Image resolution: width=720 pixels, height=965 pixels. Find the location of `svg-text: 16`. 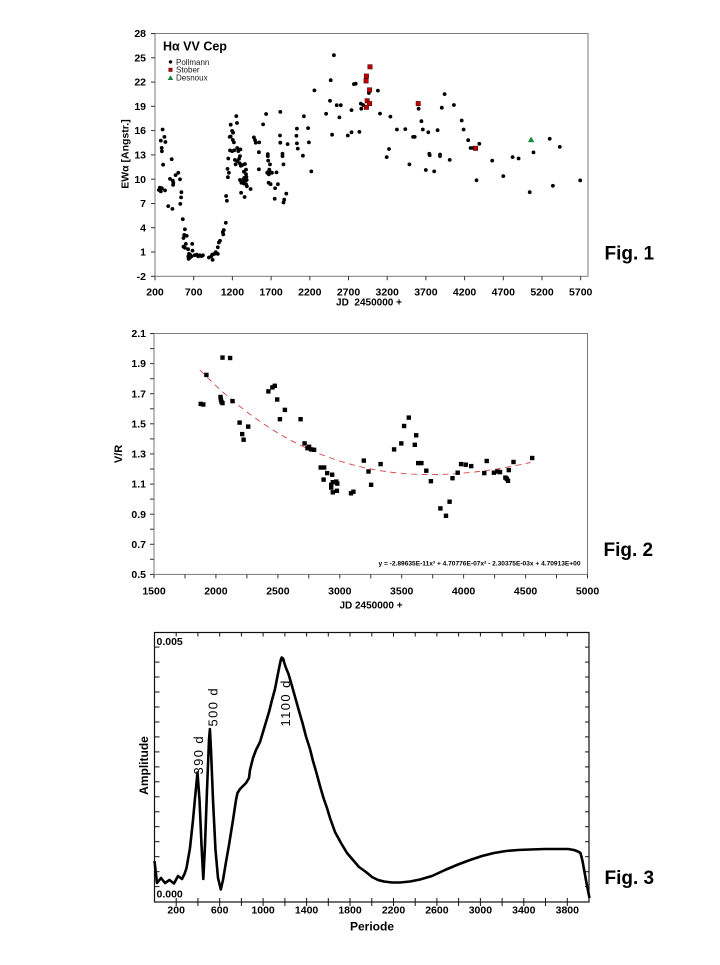

svg-text: 16 is located at coordinates (140, 131).